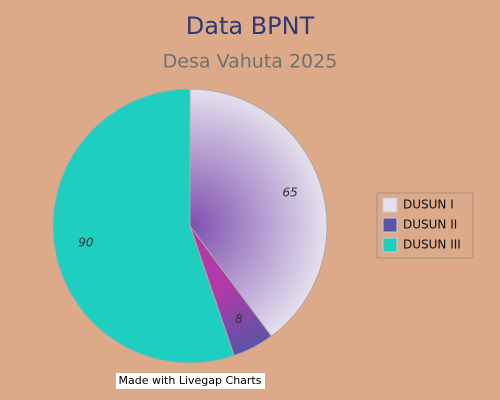  Describe the element at coordinates (250, 26) in the screenshot. I see `chart-title: Data BPNT` at that location.